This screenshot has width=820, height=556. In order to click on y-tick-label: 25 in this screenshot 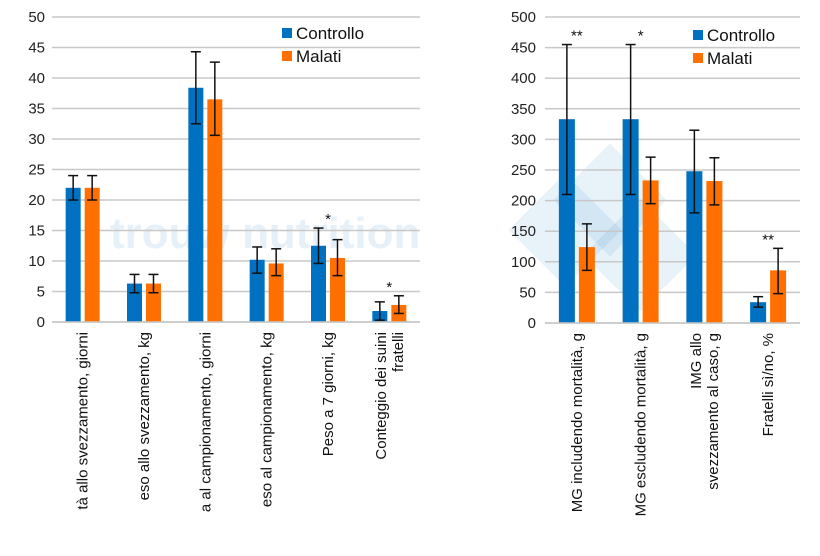, I will do `click(36, 170)`.